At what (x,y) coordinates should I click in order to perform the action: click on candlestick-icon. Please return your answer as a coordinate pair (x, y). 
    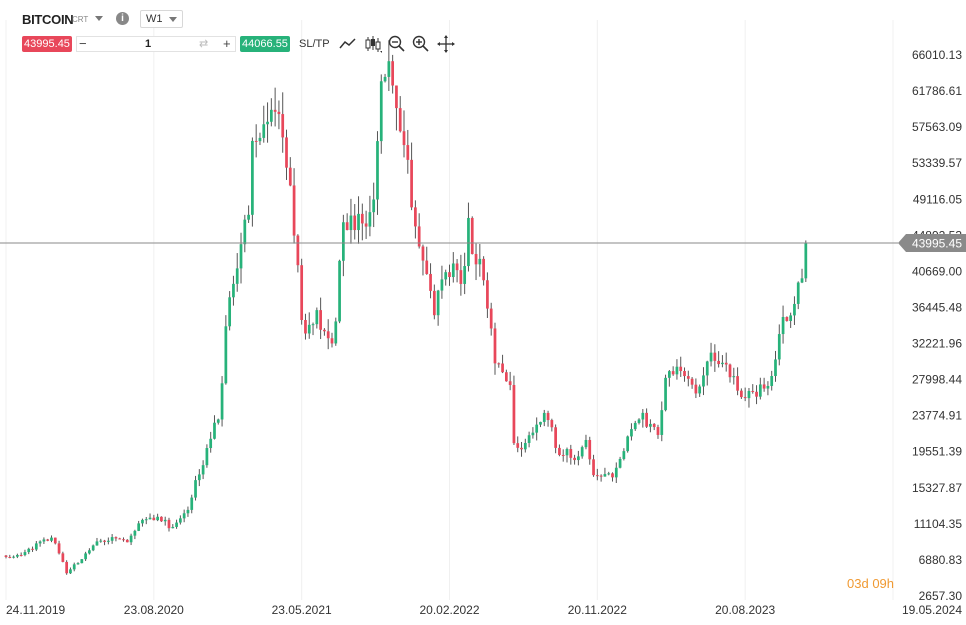
    Looking at the image, I should click on (373, 44).